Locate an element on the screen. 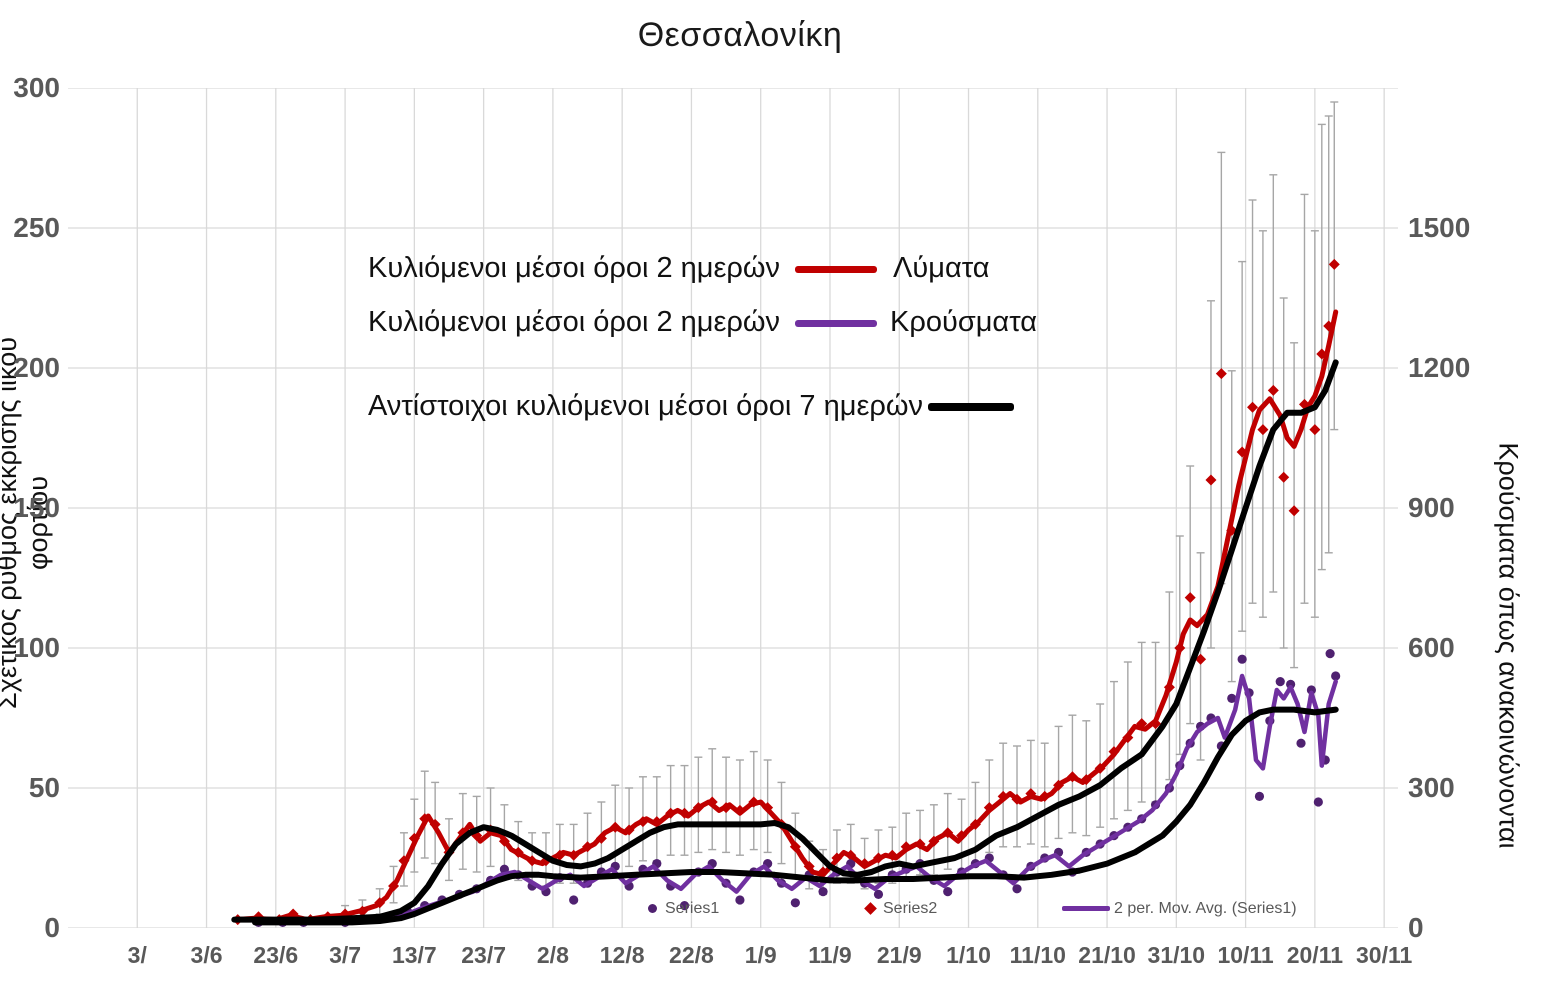  right-tick-label: 600 is located at coordinates (1431, 647).